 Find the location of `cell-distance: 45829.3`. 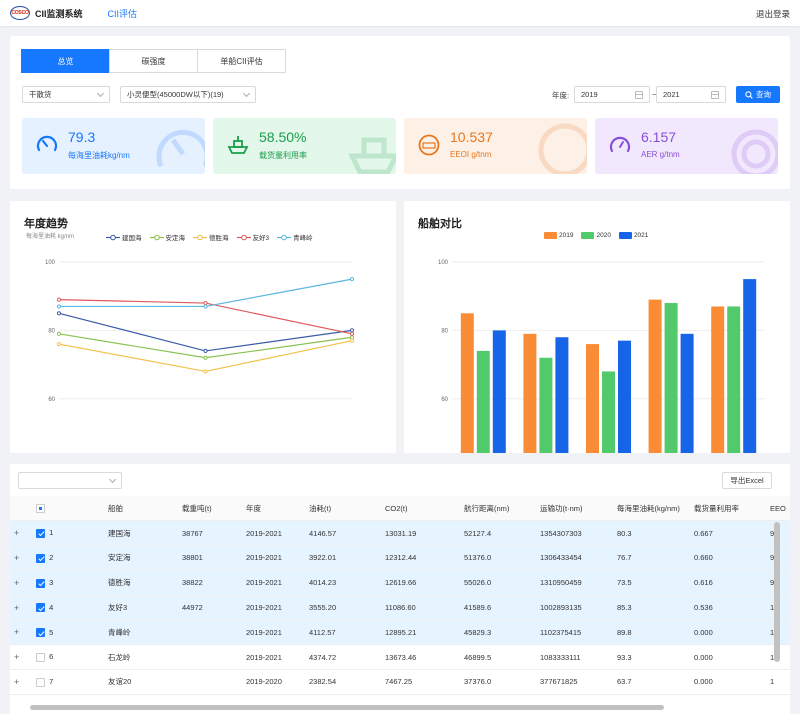

cell-distance: 45829.3 is located at coordinates (498, 632).